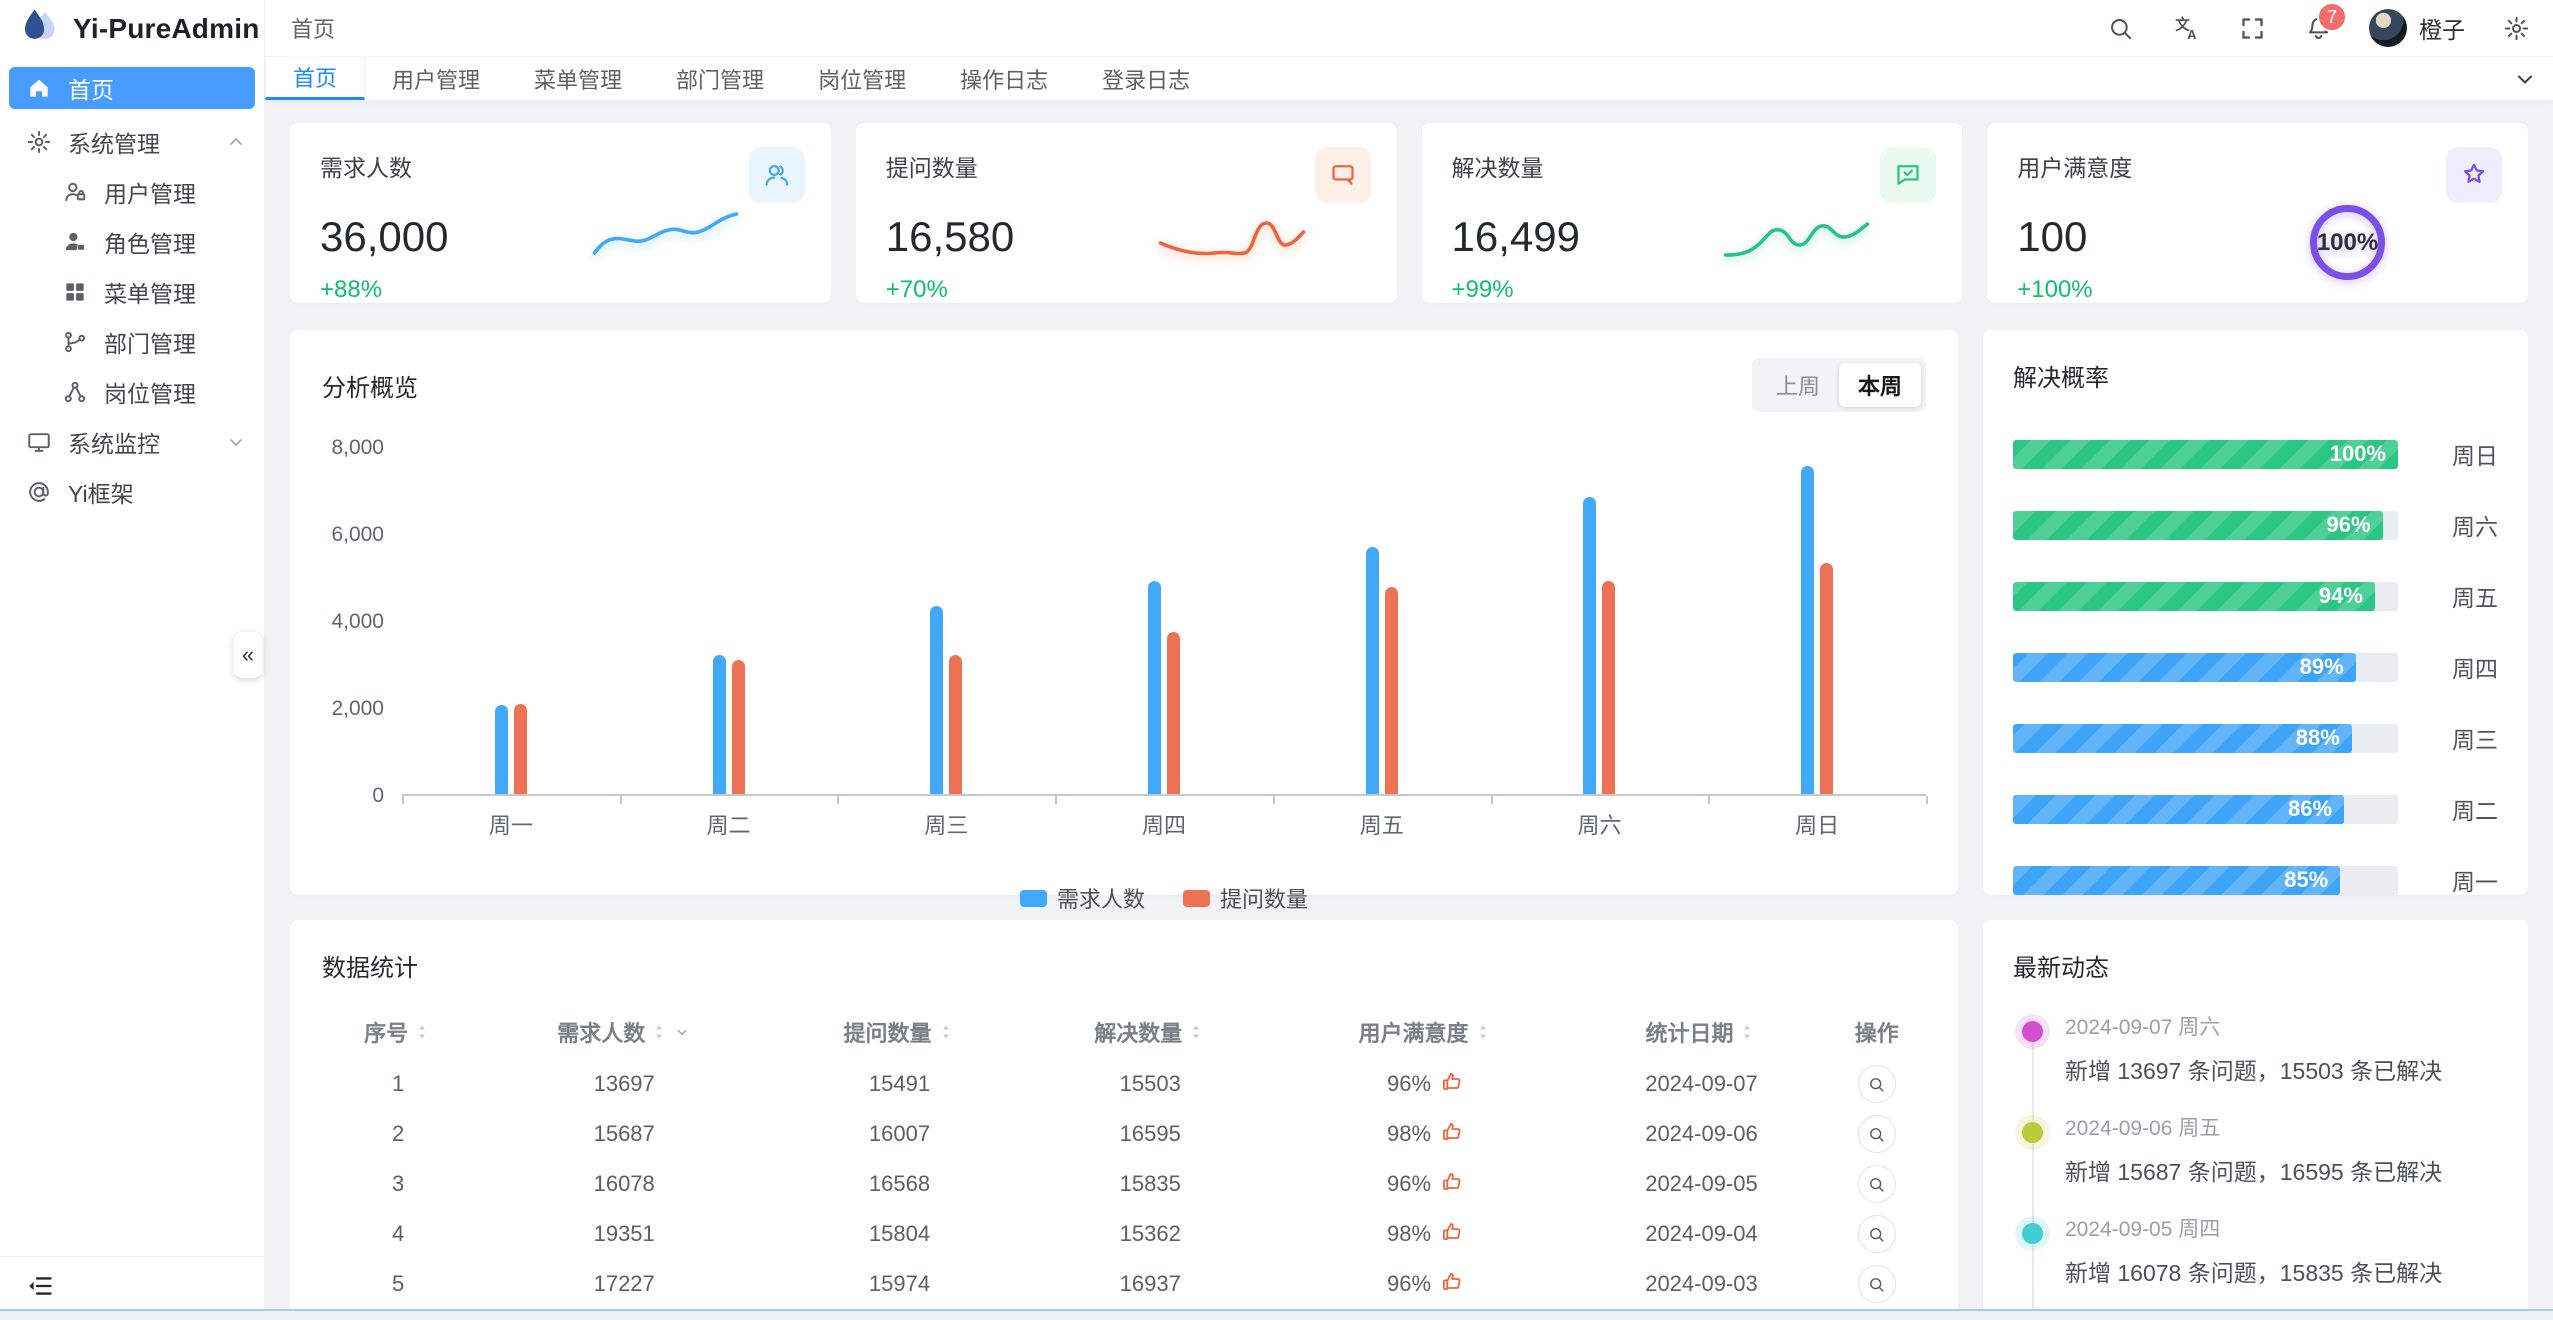 The width and height of the screenshot is (2553, 1320). Describe the element at coordinates (2055, 289) in the screenshot. I see `stat-card-delta: +100%` at that location.